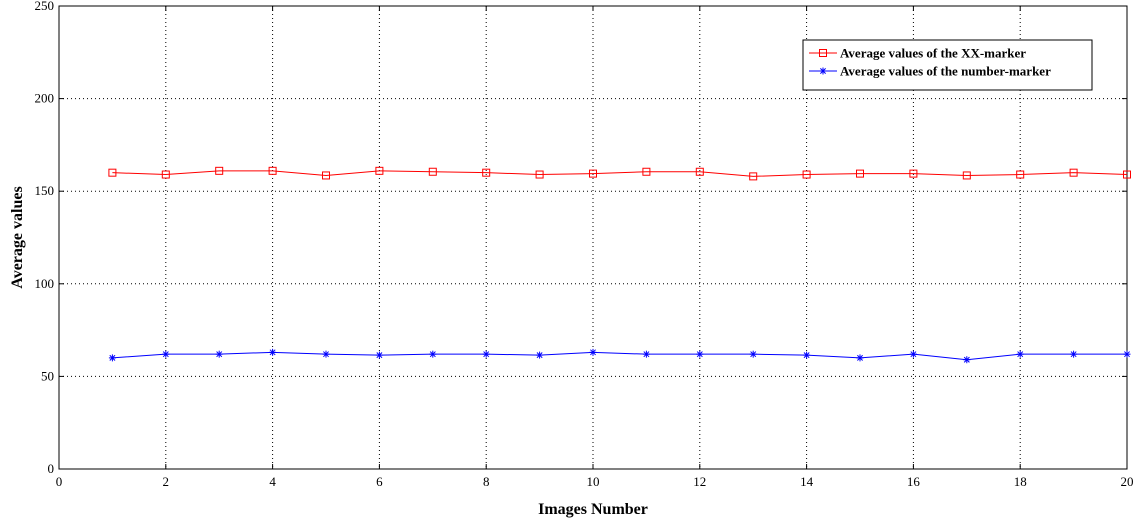 The width and height of the screenshot is (1143, 525). What do you see at coordinates (945, 71) in the screenshot?
I see `legend-label: Average values of the number-marker` at bounding box center [945, 71].